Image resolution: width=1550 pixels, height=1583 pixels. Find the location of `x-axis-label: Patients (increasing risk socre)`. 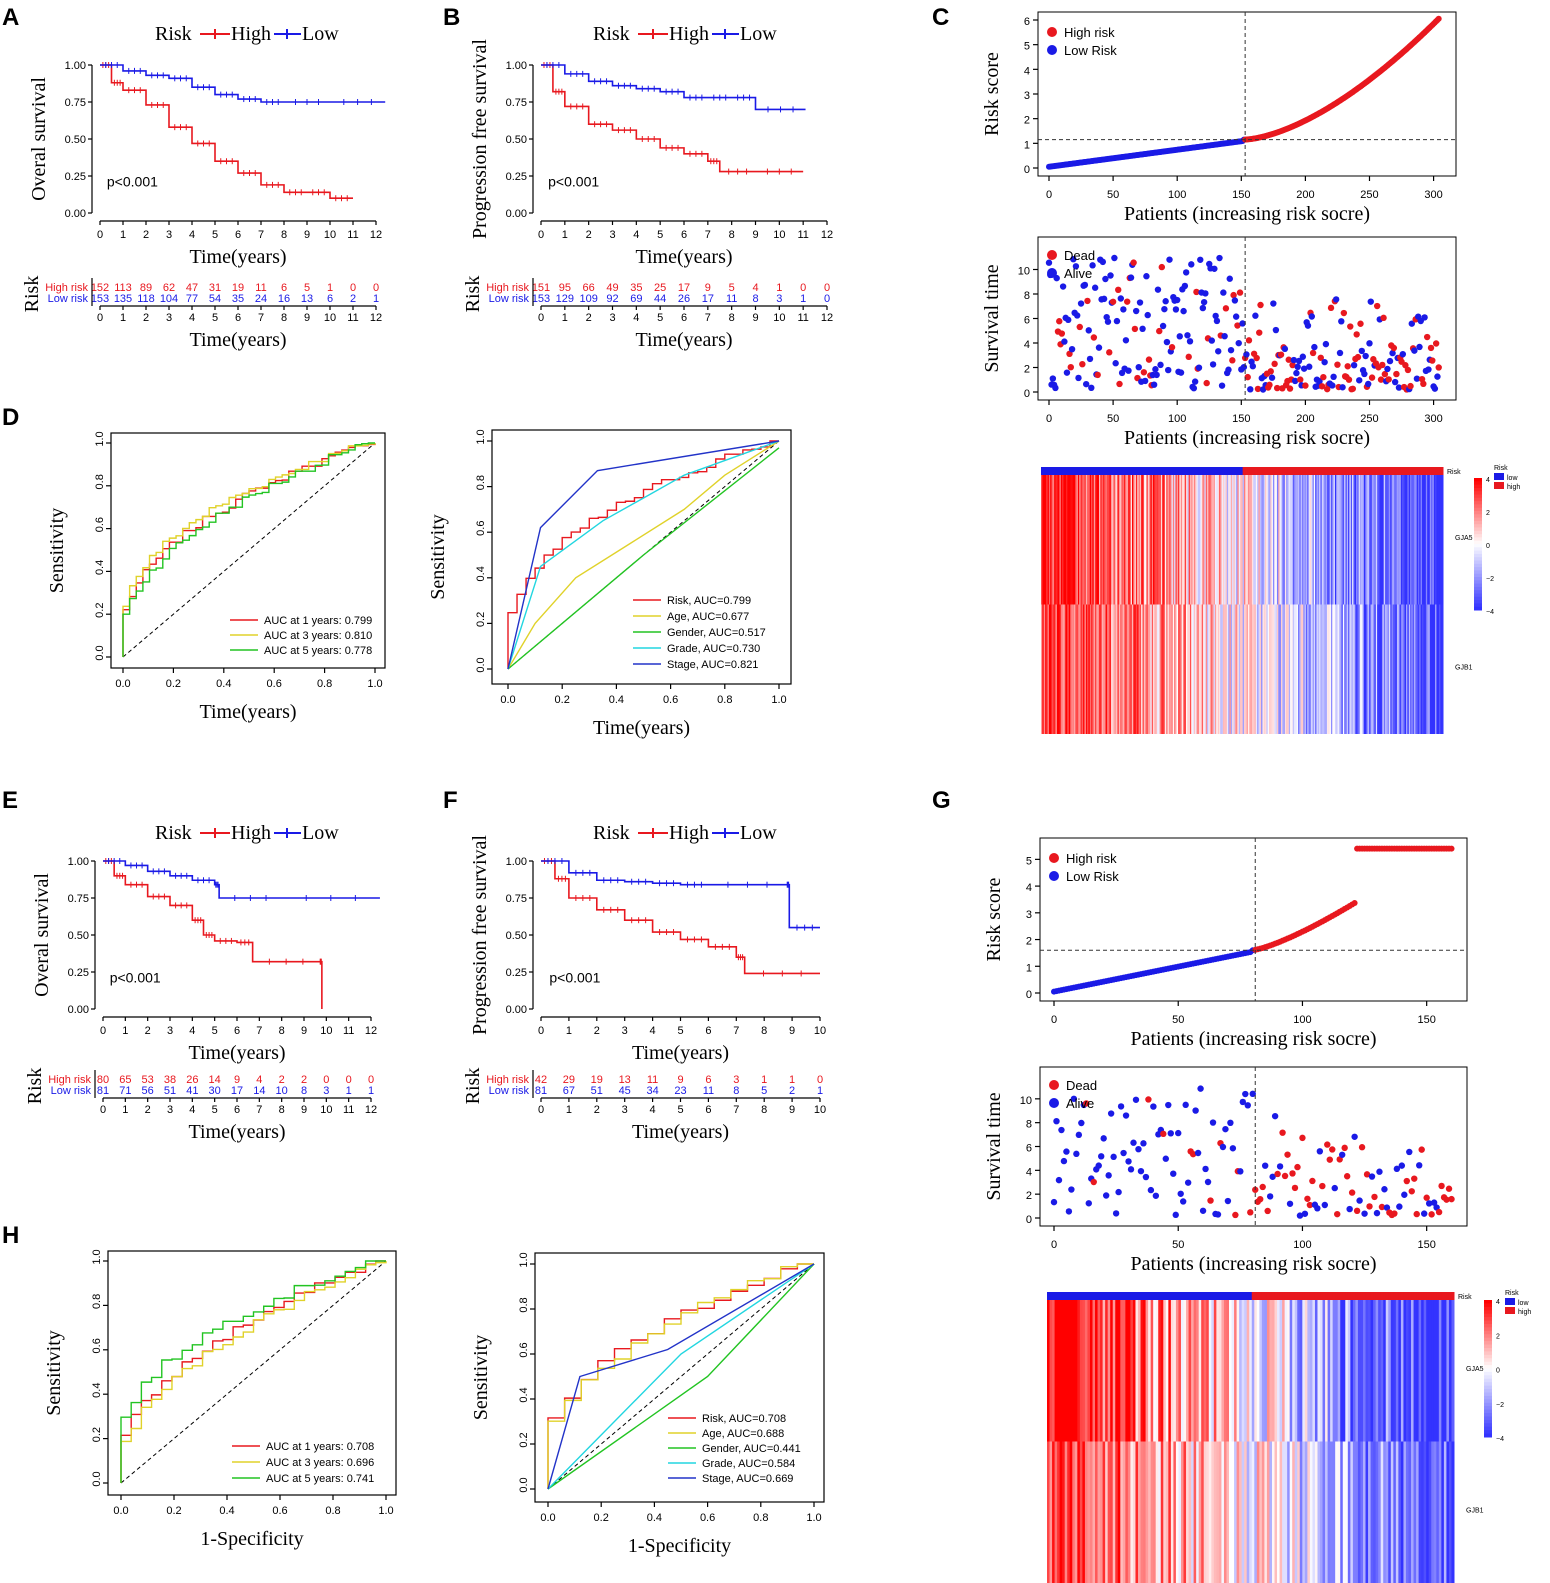

x-axis-label: Patients (increasing risk socre) is located at coordinates (1247, 438).